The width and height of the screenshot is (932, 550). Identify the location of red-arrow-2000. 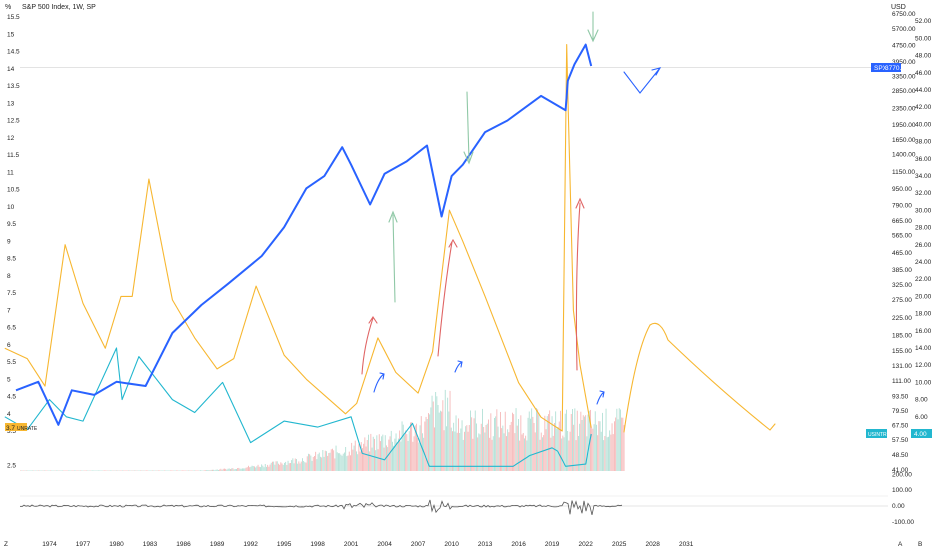
(369, 345).